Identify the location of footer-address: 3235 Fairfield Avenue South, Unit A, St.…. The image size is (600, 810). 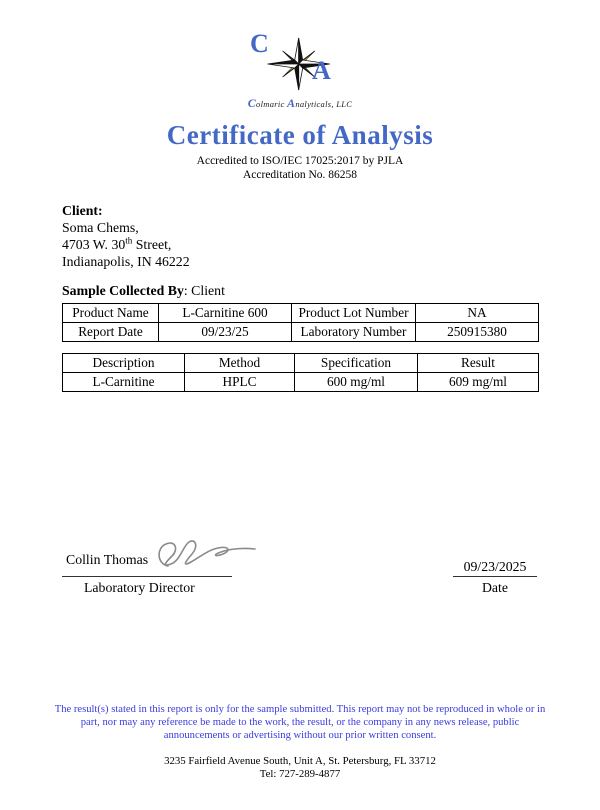
(300, 761).